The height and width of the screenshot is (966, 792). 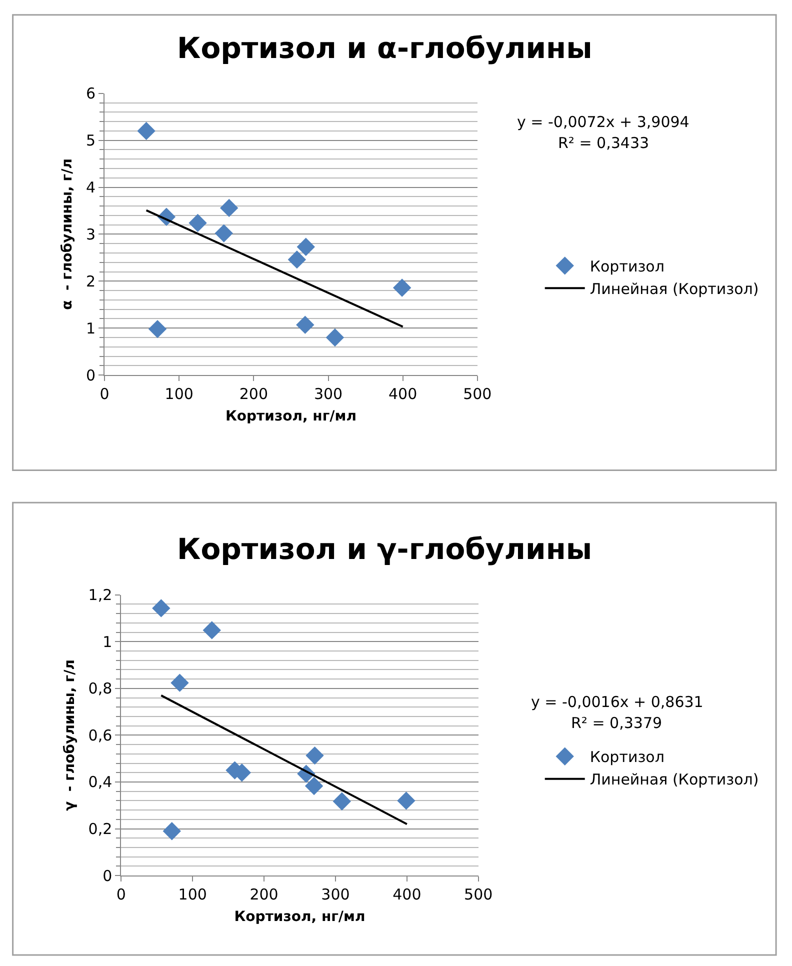 I want to click on text: y = -0,0016x + 0,8631, so click(x=617, y=702).